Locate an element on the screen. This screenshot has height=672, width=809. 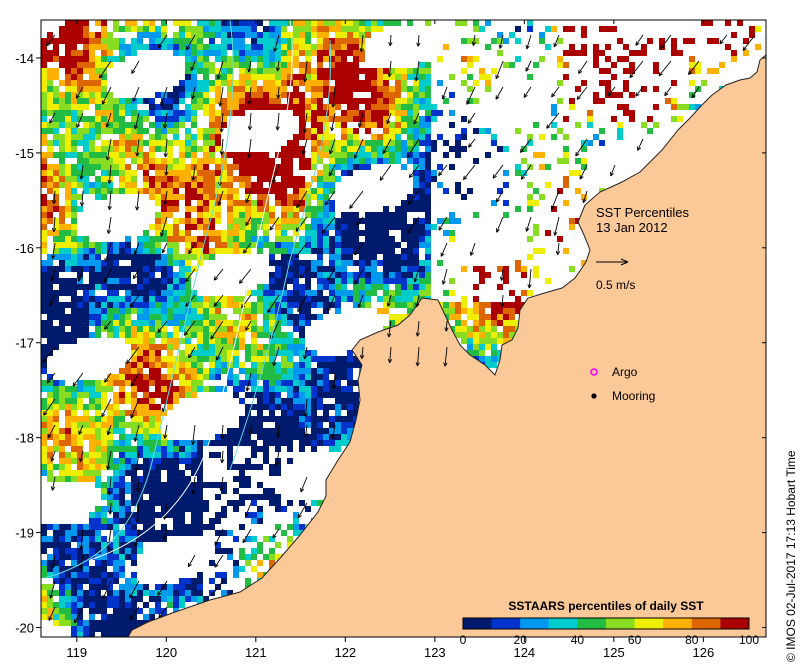
y-tick-label: -14 is located at coordinates (24, 58).